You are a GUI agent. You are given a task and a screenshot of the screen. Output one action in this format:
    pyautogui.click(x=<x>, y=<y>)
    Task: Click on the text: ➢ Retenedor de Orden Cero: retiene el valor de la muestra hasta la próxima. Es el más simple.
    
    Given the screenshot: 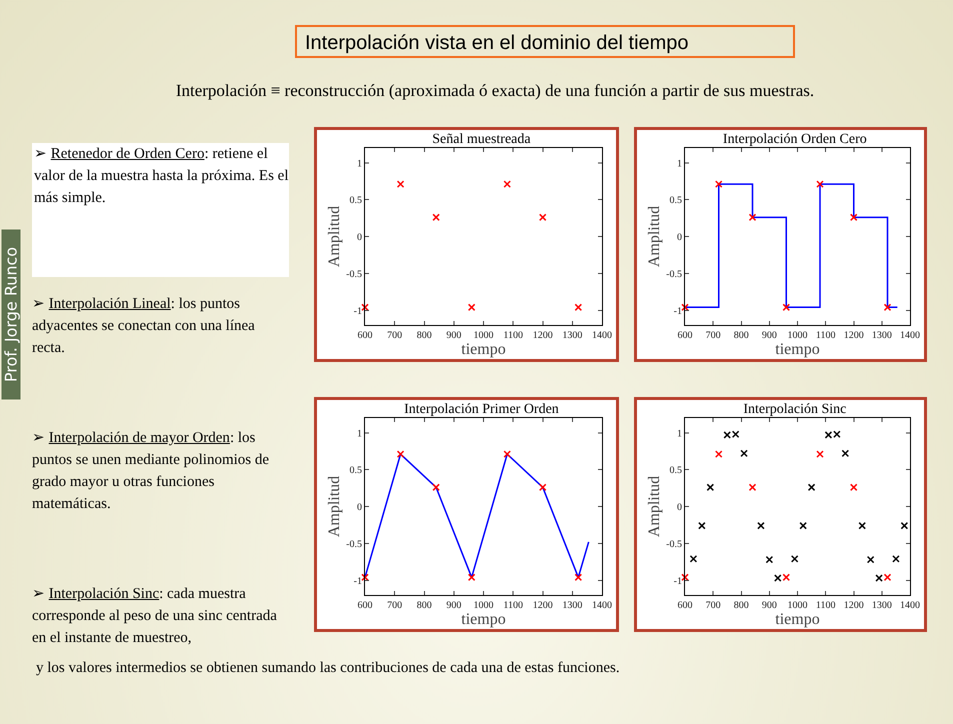 What is the action you would take?
    pyautogui.click(x=160, y=210)
    